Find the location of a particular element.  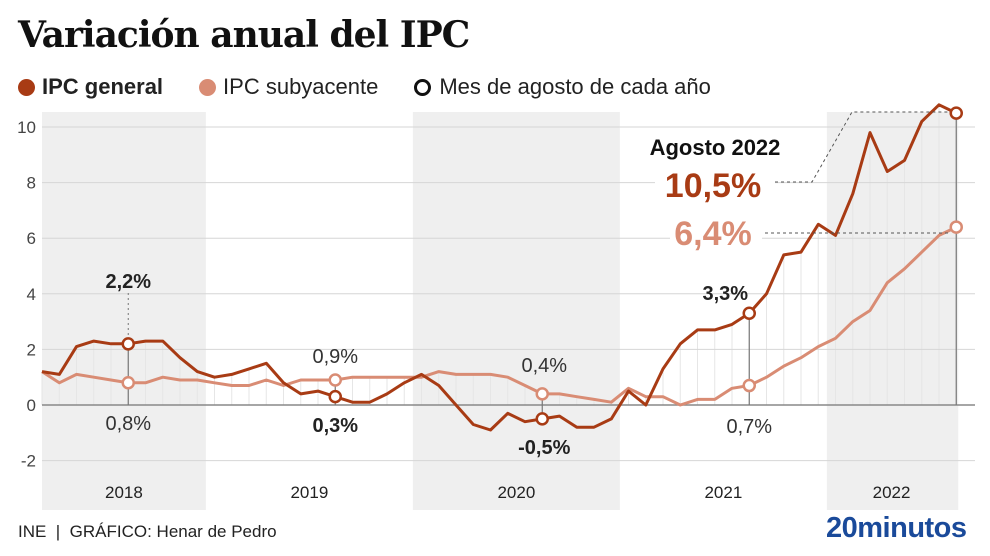

annotation-value-subyacente: 6,4% is located at coordinates (713, 234).